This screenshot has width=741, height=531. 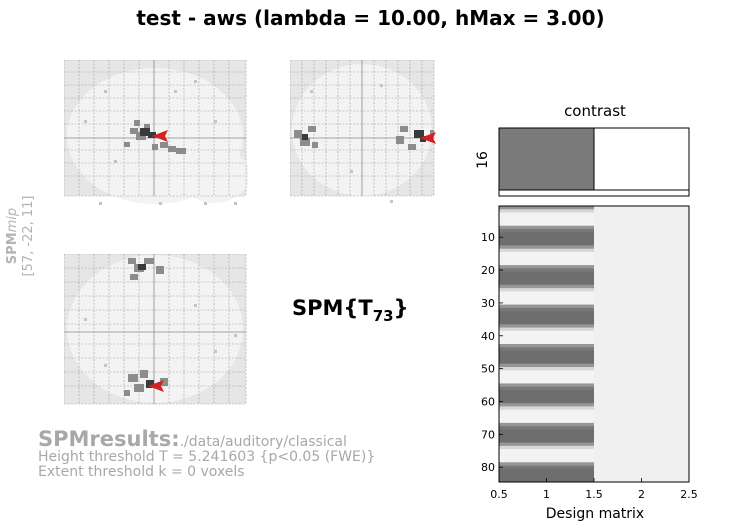 I want to click on mip-label: mip, so click(x=12, y=220).